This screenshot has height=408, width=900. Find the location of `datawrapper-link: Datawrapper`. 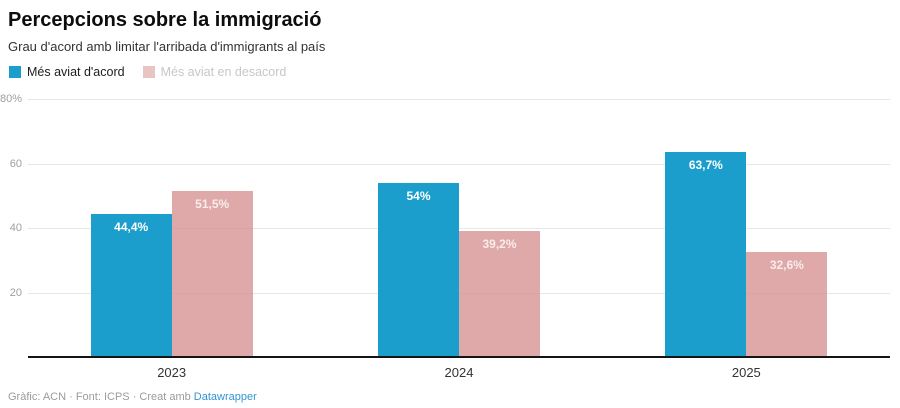

datawrapper-link: Datawrapper is located at coordinates (225, 397).